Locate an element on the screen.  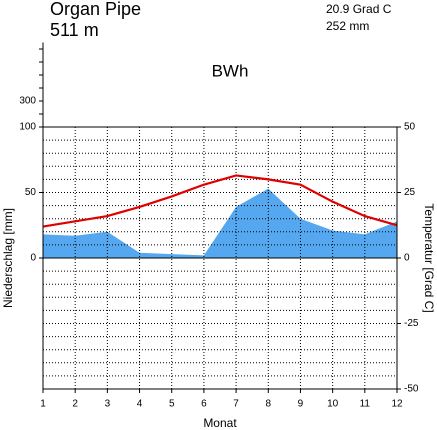
x-tick-label: 2 is located at coordinates (75, 404).